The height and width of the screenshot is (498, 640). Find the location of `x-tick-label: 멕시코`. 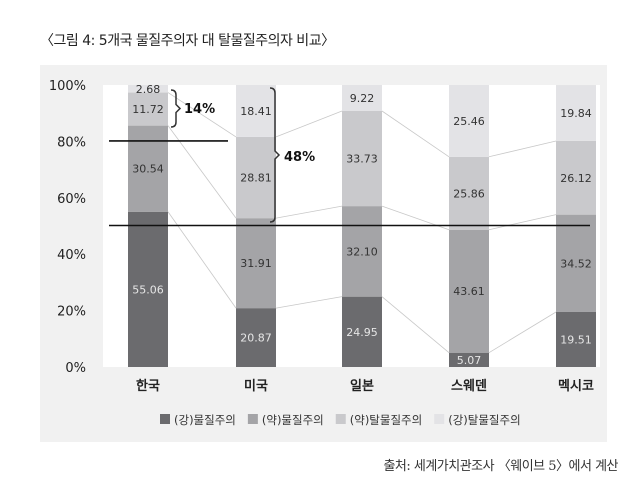

x-tick-label: 멕시코 is located at coordinates (576, 386).